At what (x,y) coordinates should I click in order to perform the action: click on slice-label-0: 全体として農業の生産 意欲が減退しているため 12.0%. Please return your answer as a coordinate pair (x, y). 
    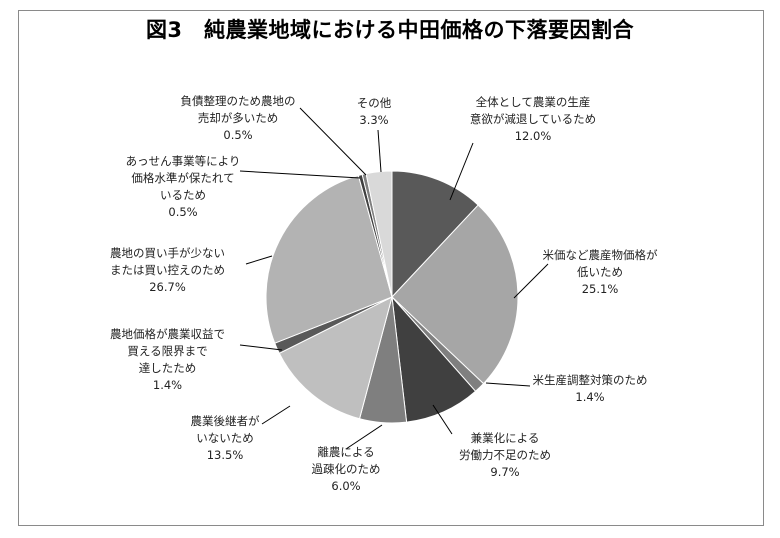
    Looking at the image, I should click on (533, 119).